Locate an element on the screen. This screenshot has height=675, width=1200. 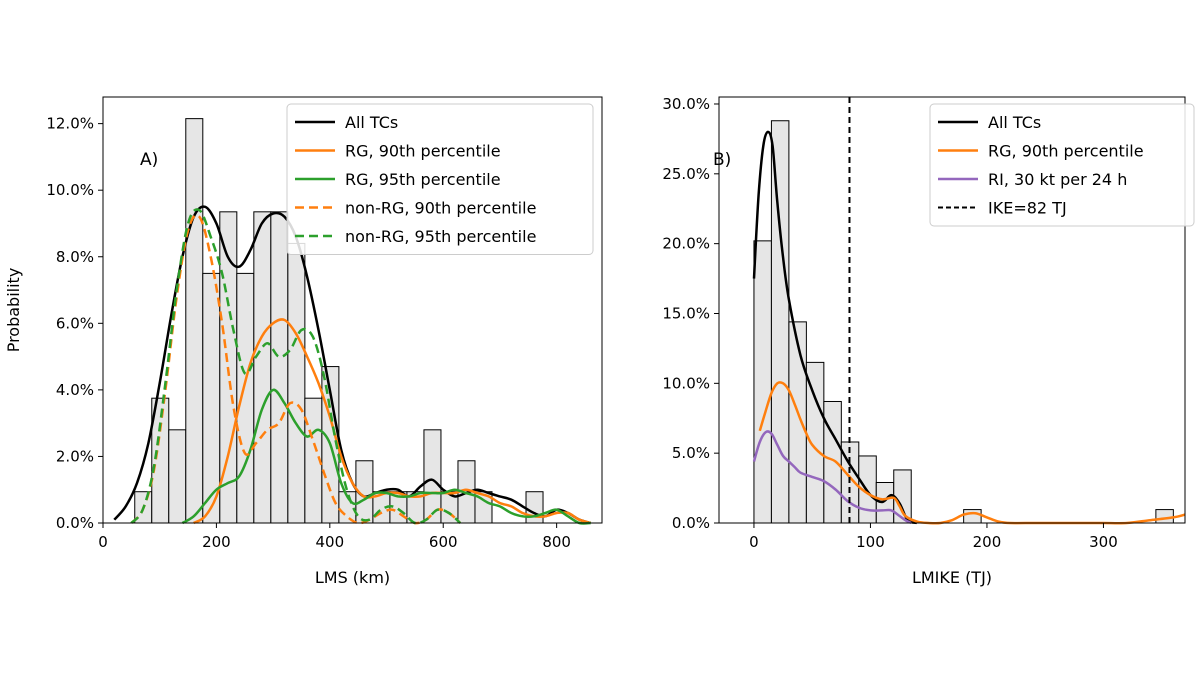
panel-a-x-ticks: 0 200 400 600 800 is located at coordinates (334, 537).